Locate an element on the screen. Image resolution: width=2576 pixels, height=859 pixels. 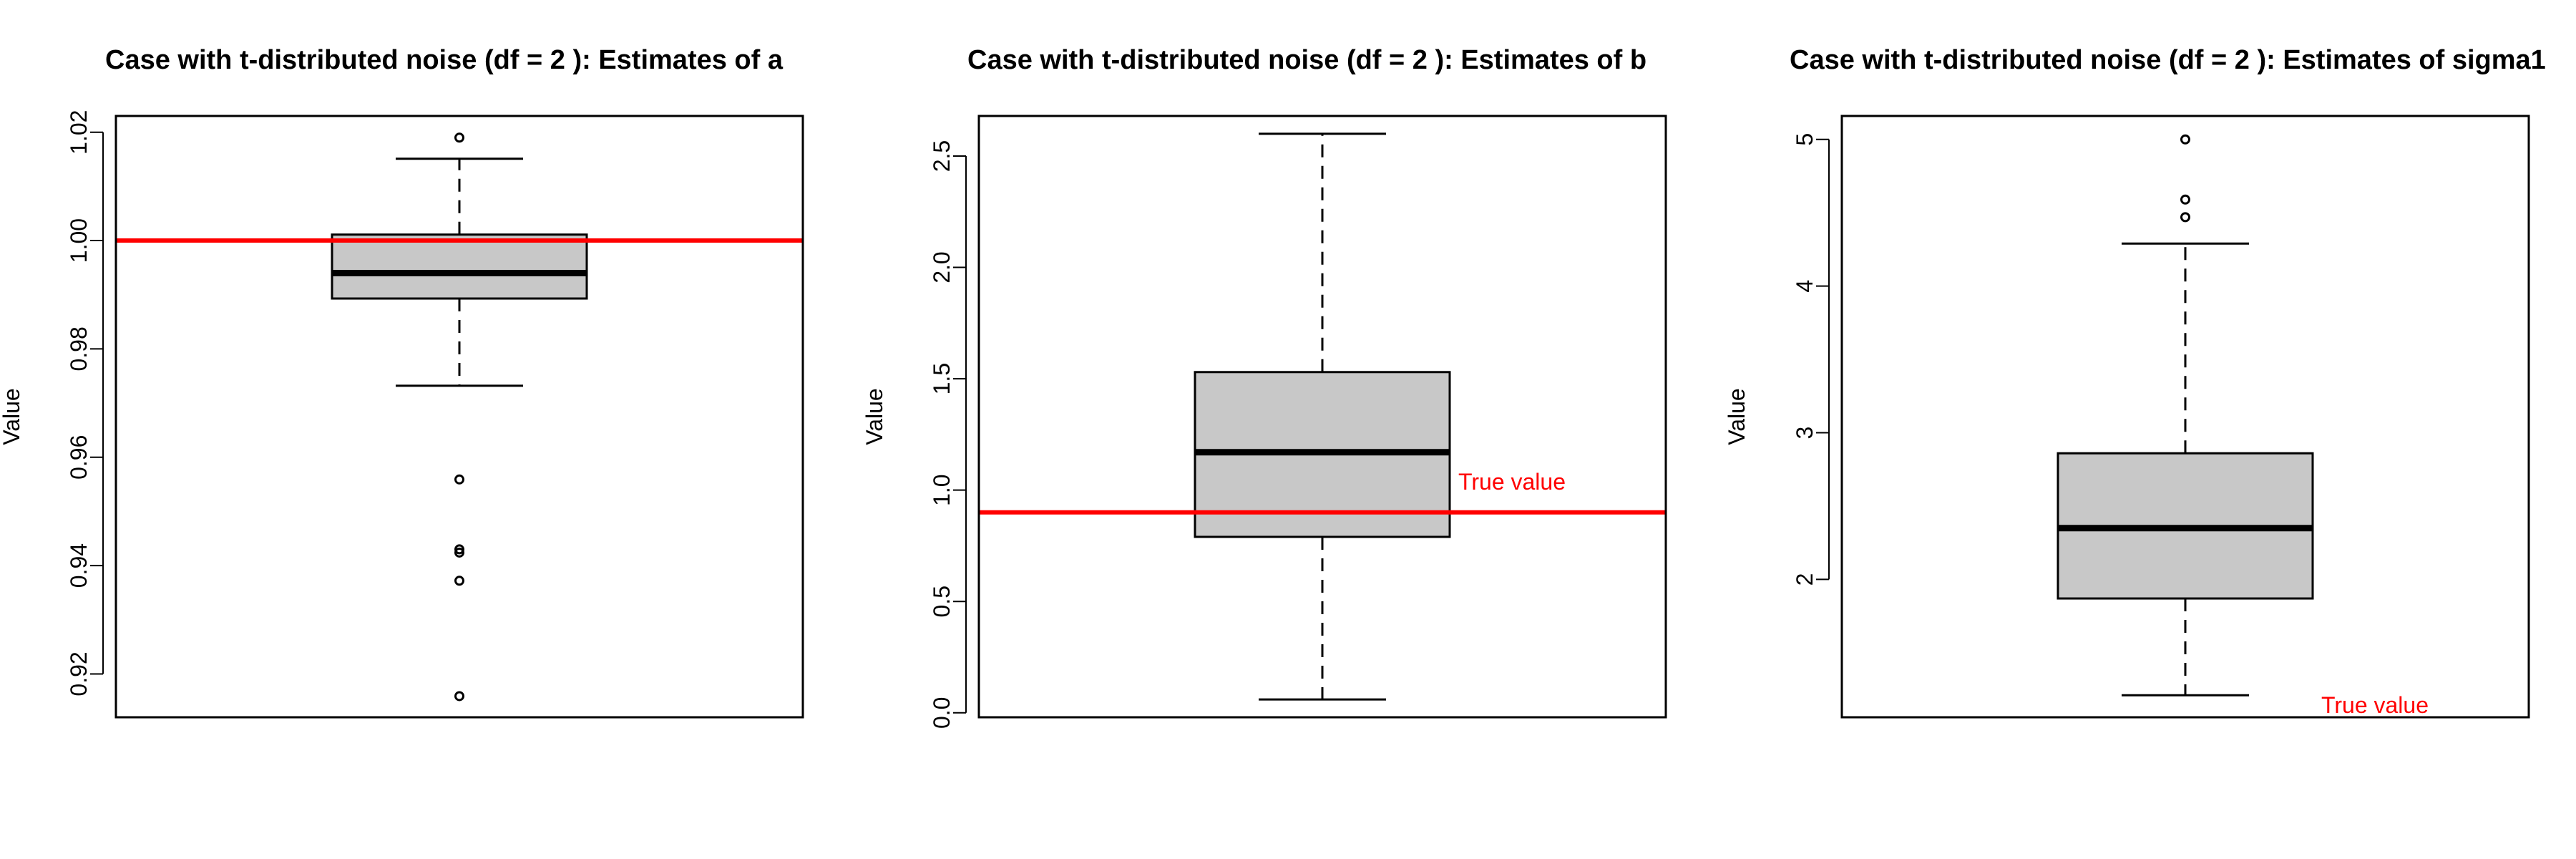
y-tick-label: 0.98 is located at coordinates (79, 348).